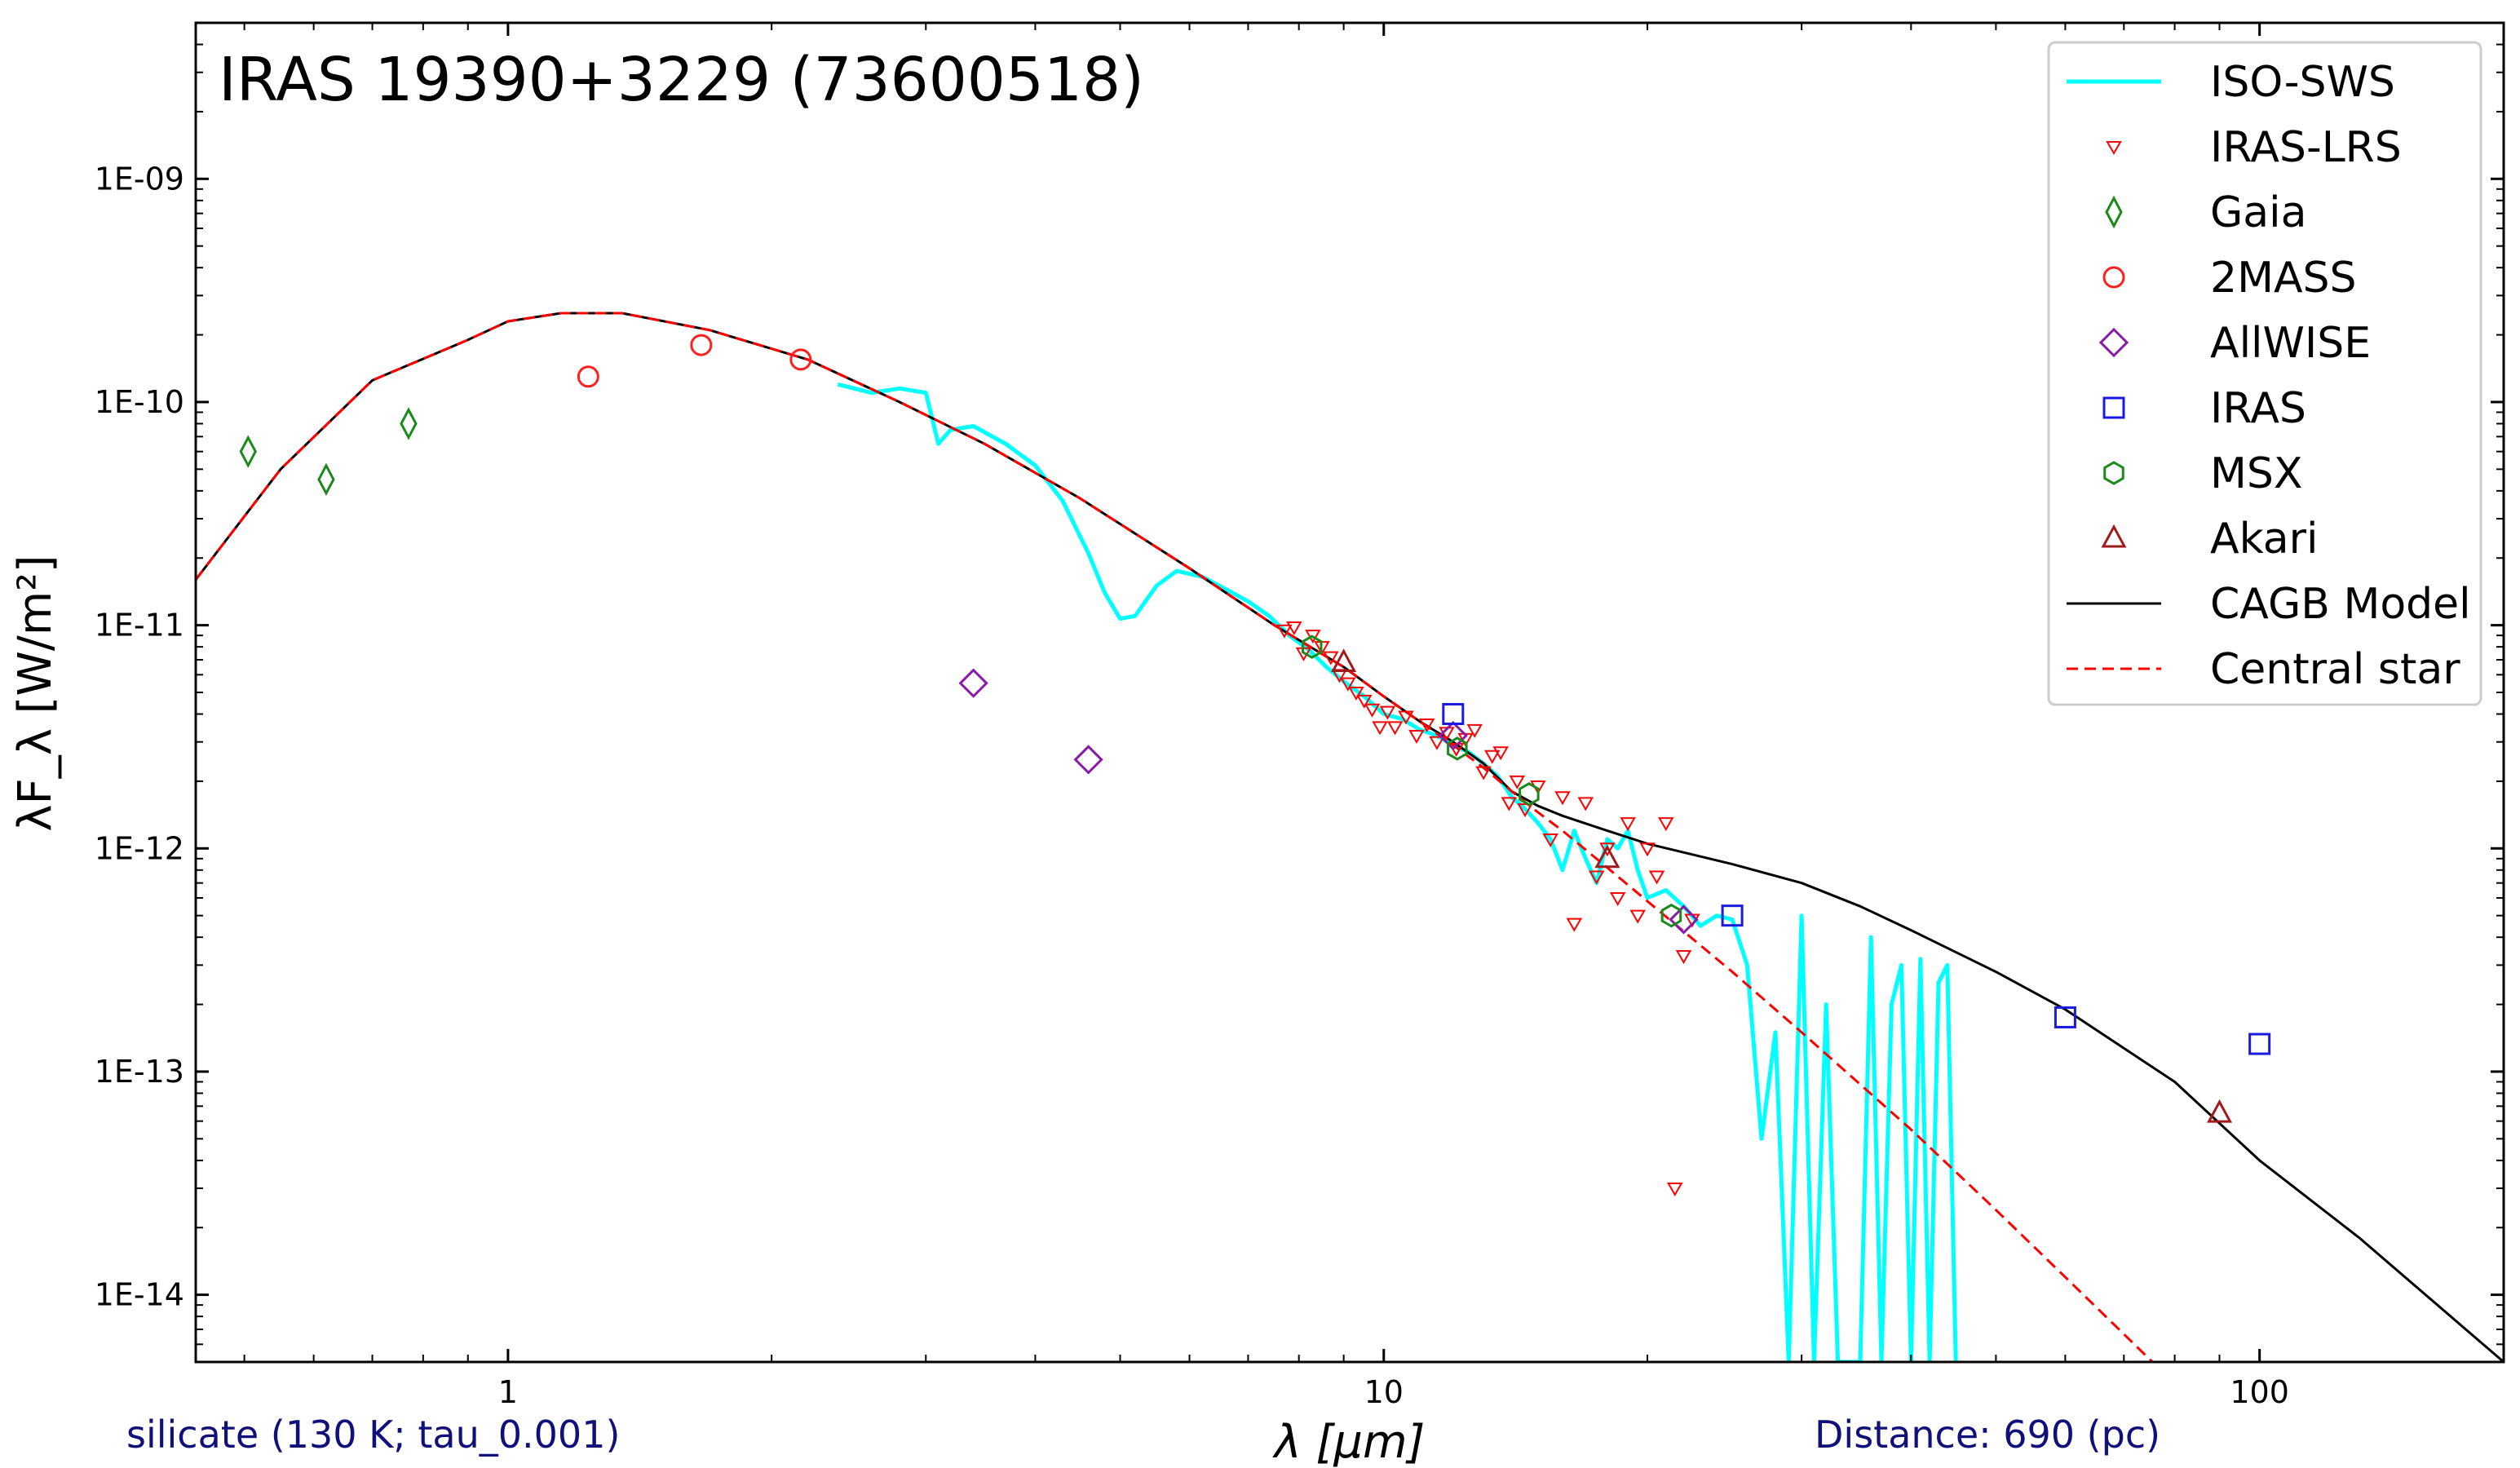 This screenshot has width=2520, height=1468. What do you see at coordinates (1987, 1435) in the screenshot?
I see `footnote-distance: Distance: 690 (pc)` at bounding box center [1987, 1435].